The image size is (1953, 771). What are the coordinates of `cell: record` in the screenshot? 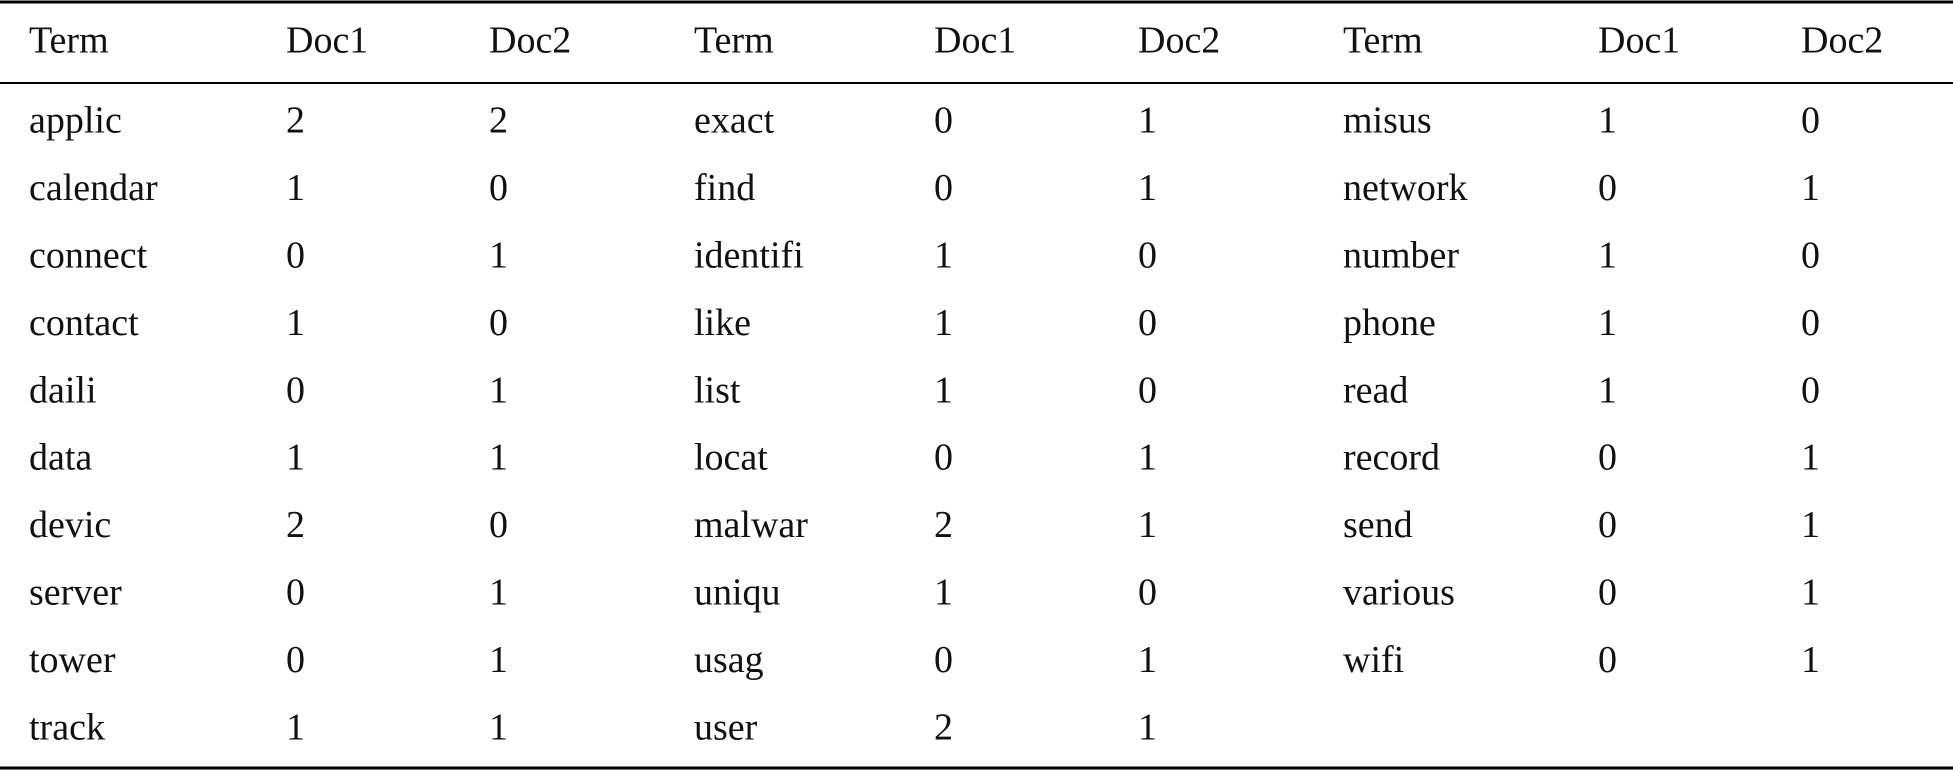 It's located at (1391, 458).